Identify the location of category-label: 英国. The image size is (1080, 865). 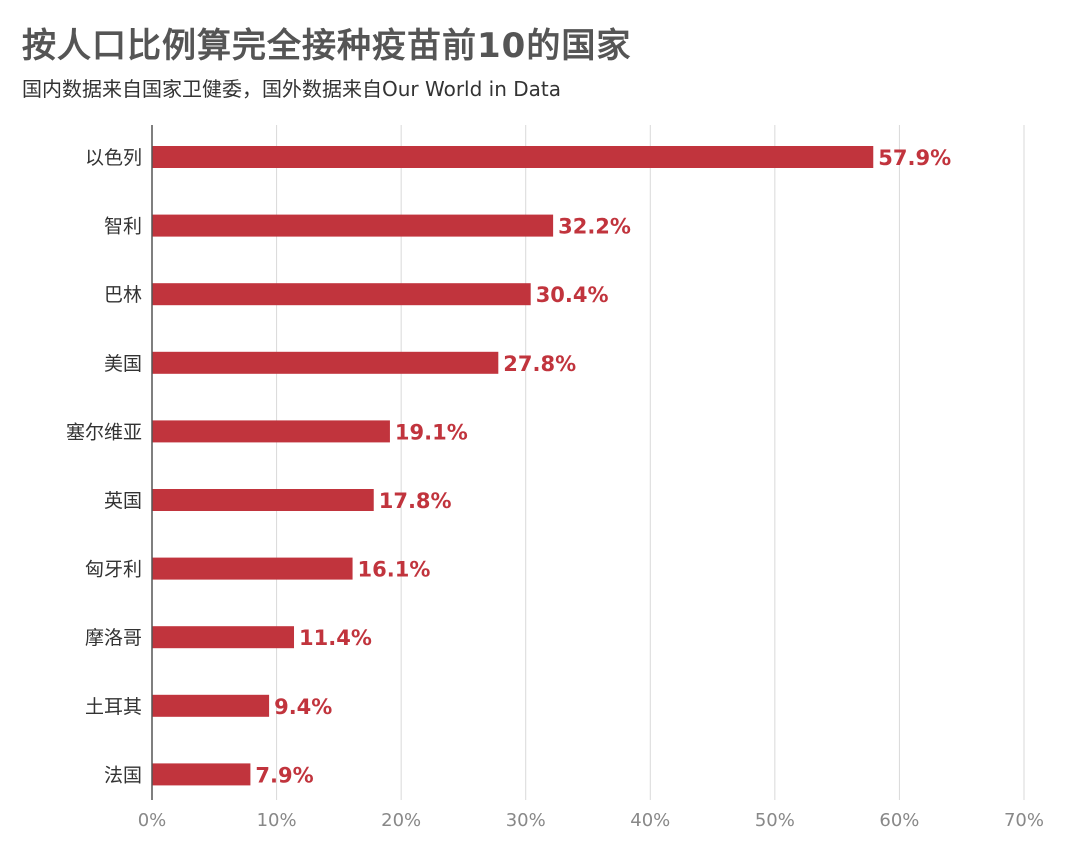
(123, 501).